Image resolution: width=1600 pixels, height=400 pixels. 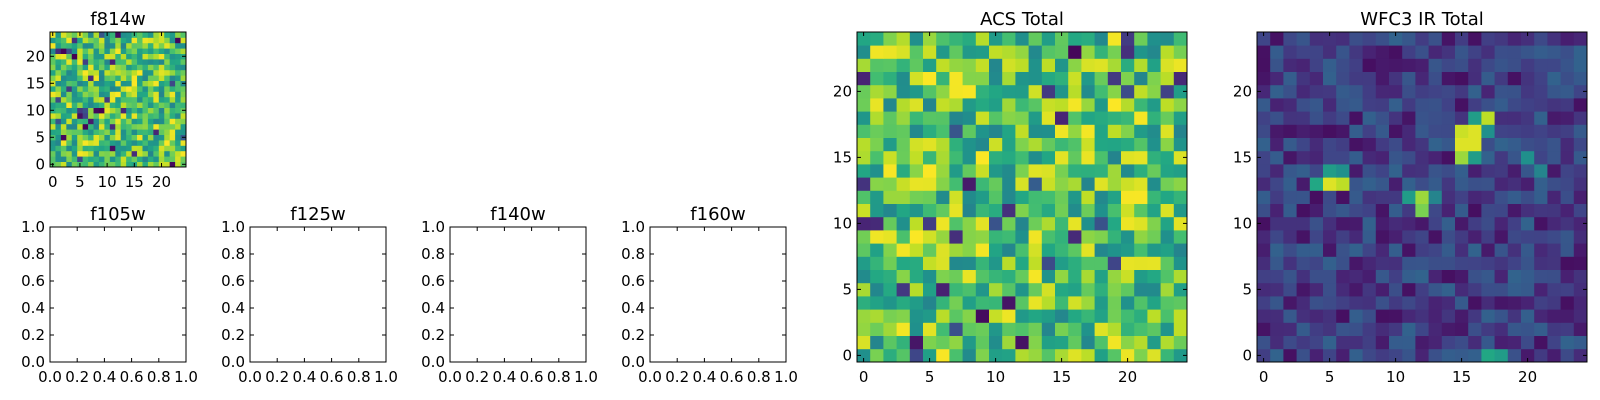 I want to click on x-tick-label: 10, so click(x=107, y=182).